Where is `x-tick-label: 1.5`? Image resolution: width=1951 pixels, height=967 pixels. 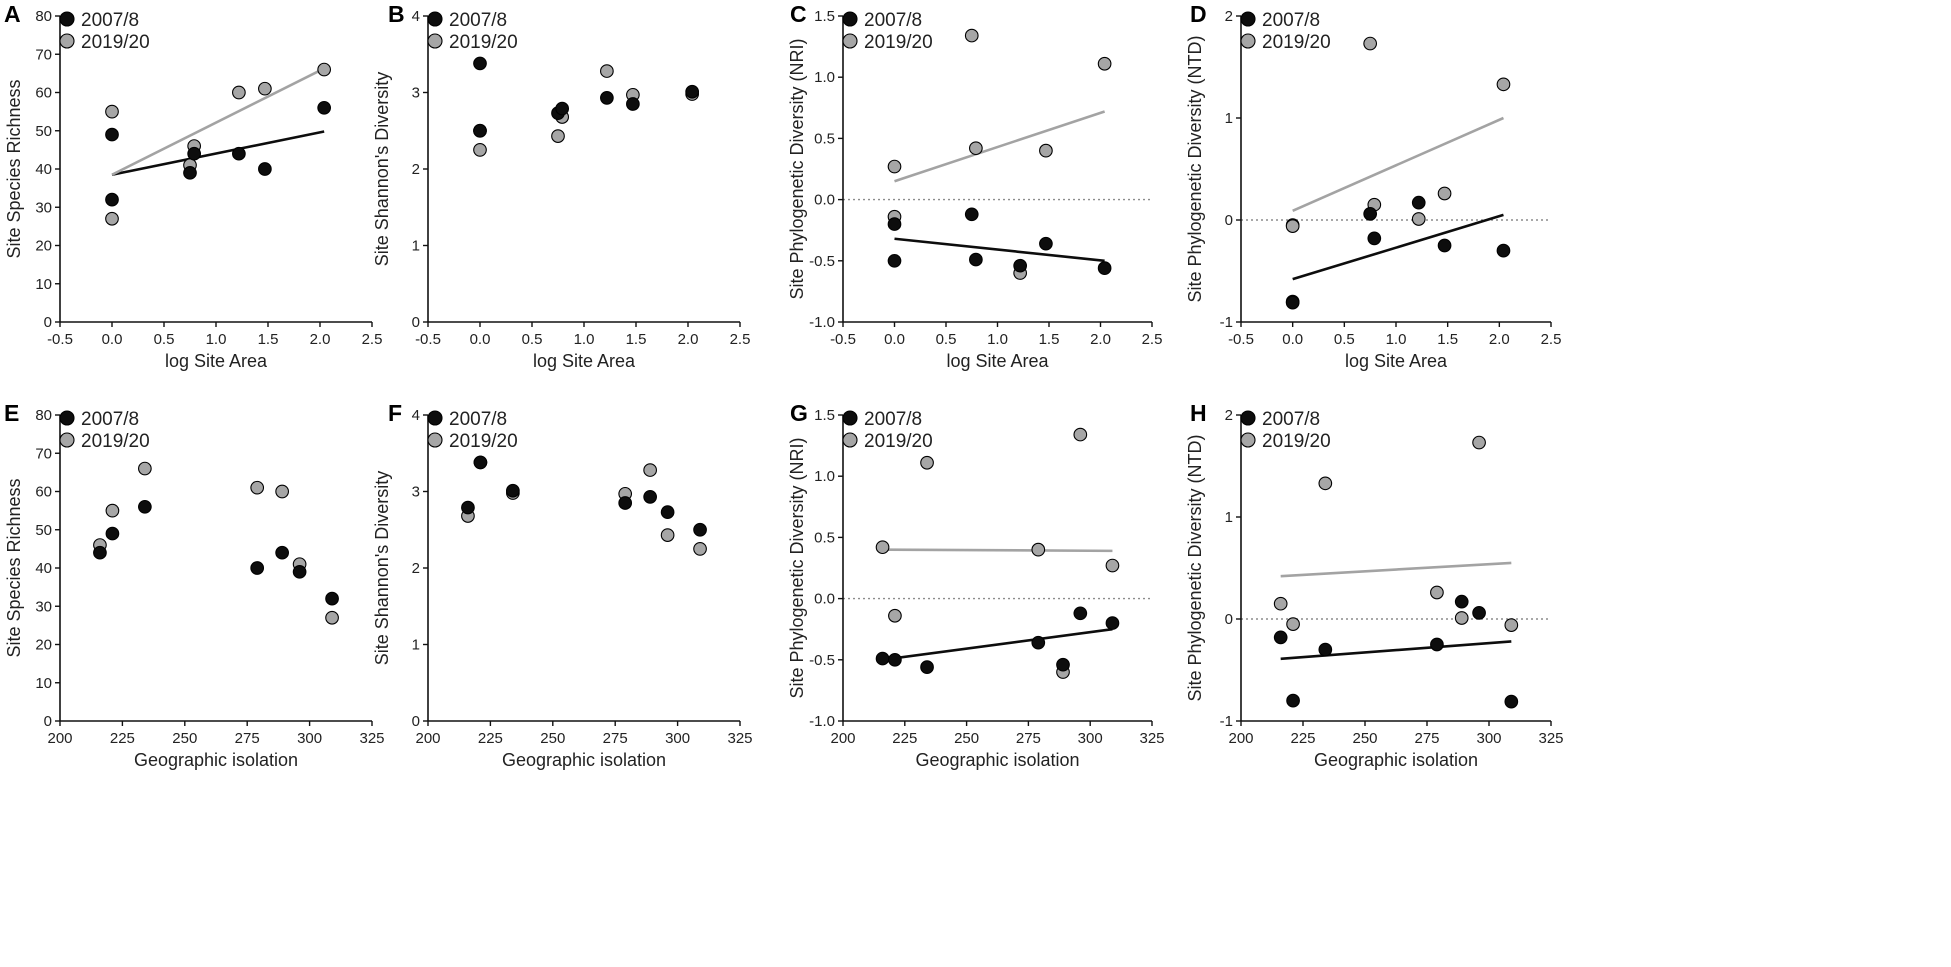 x-tick-label: 1.5 is located at coordinates (1447, 339).